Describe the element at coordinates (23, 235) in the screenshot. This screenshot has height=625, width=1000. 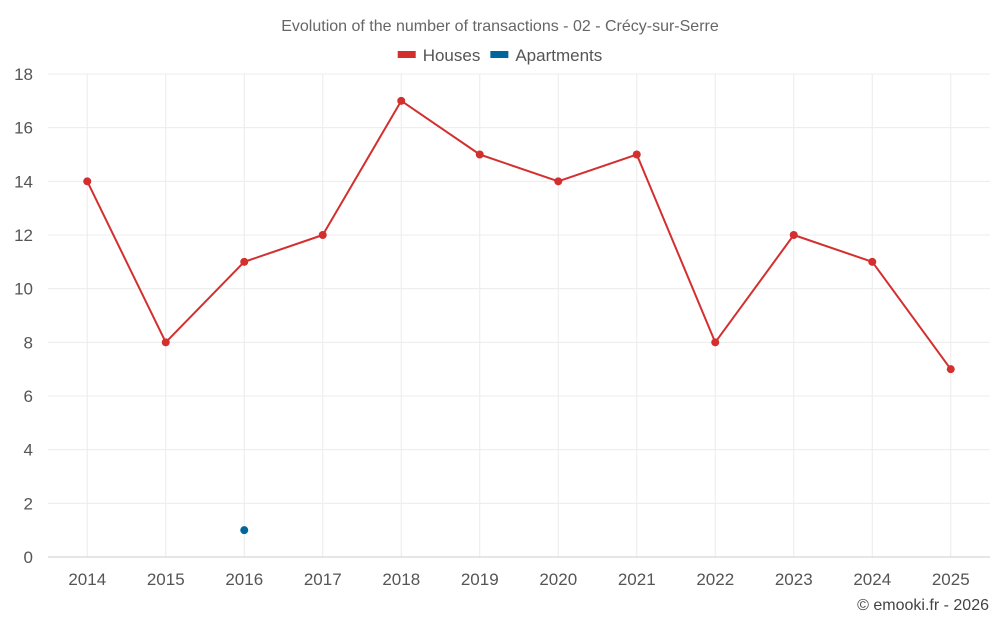
I see `y-tick-label: 12` at that location.